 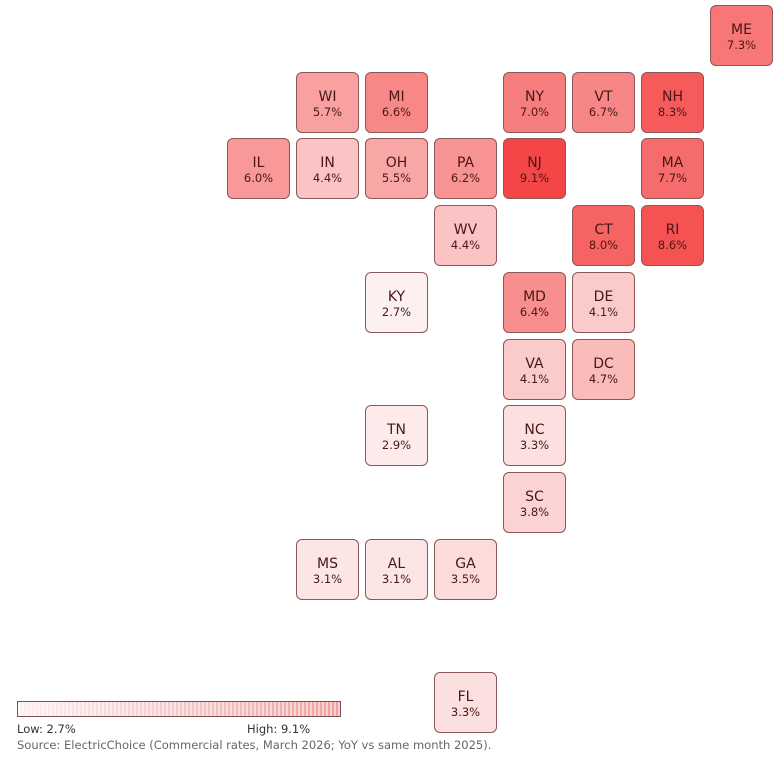 What do you see at coordinates (672, 178) in the screenshot?
I see `state-value: 7.7%` at bounding box center [672, 178].